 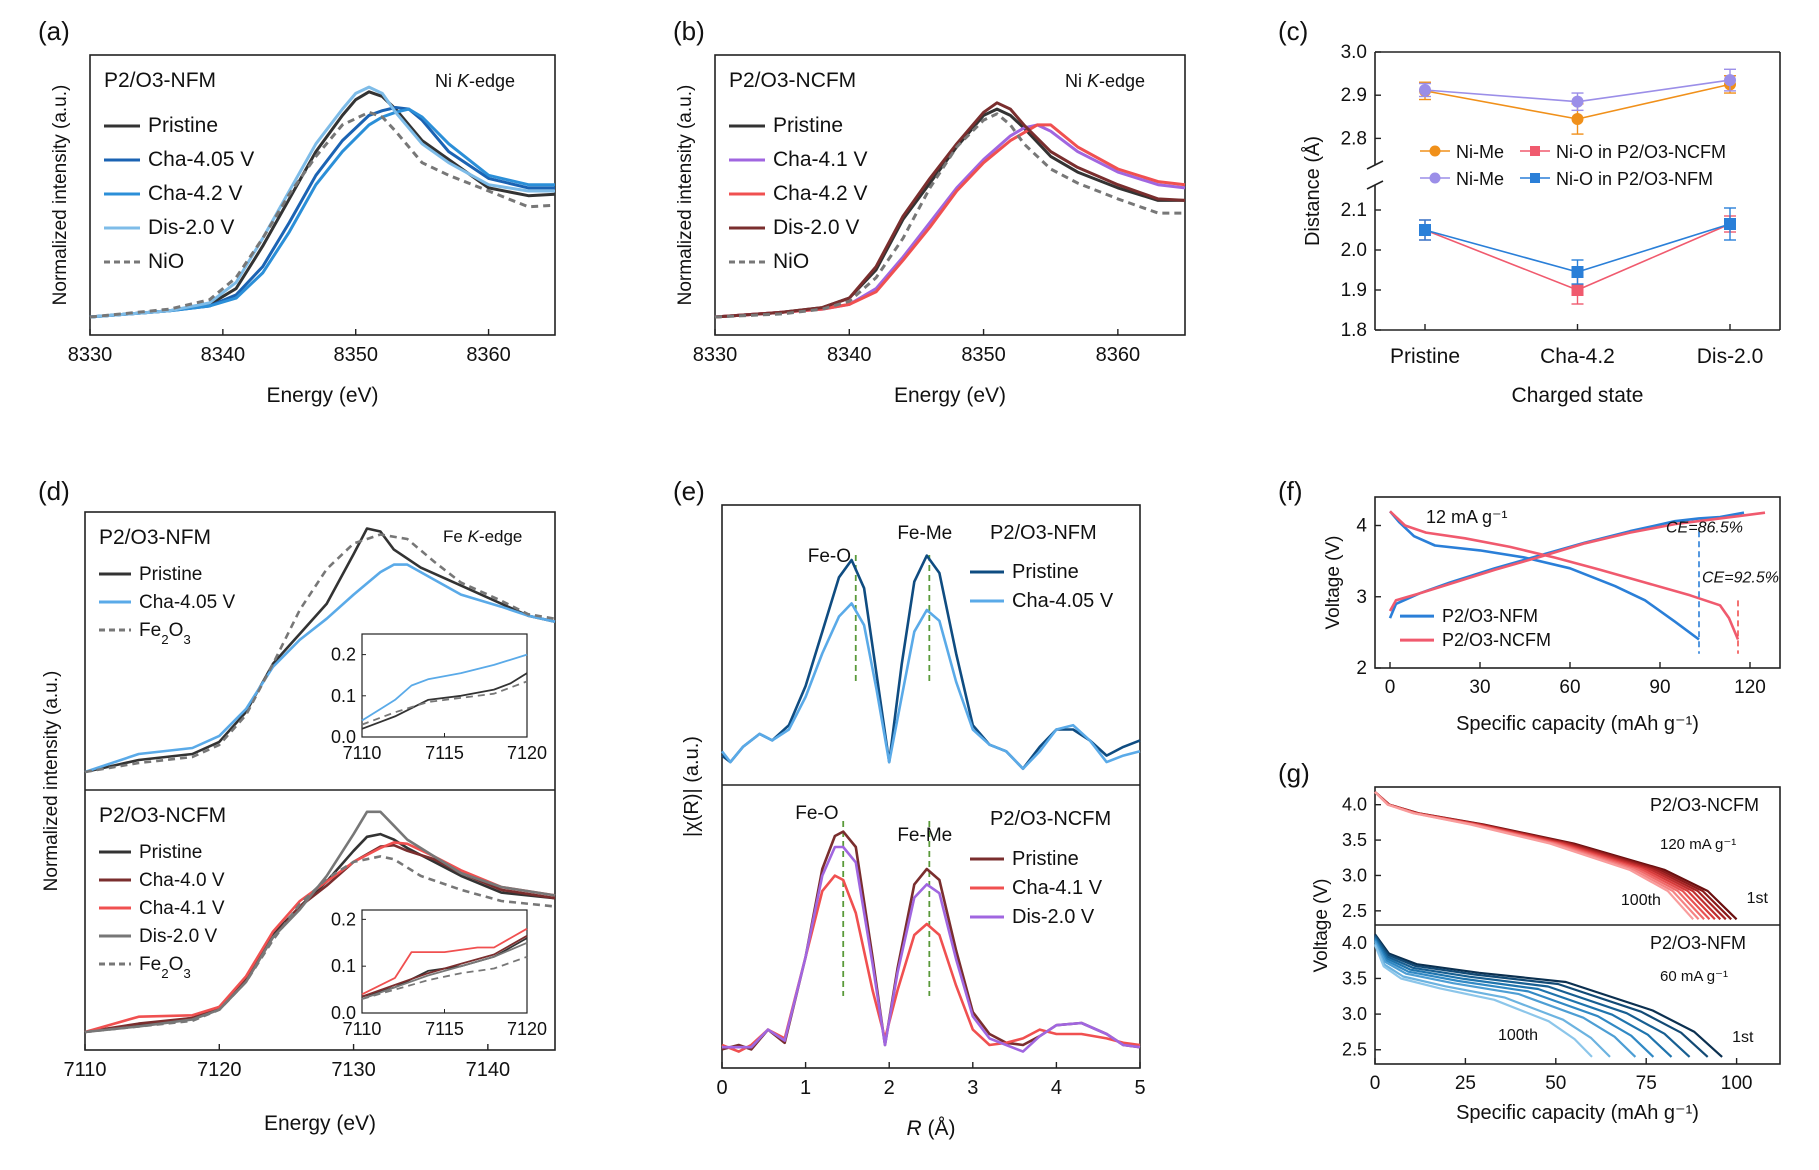 I want to click on panel-b-xtick-label: 8330, so click(x=715, y=355).